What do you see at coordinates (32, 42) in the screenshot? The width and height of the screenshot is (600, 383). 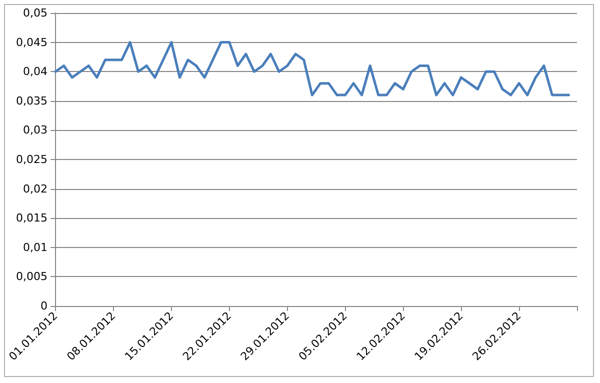 I see `y-tick-label: 0,045` at bounding box center [32, 42].